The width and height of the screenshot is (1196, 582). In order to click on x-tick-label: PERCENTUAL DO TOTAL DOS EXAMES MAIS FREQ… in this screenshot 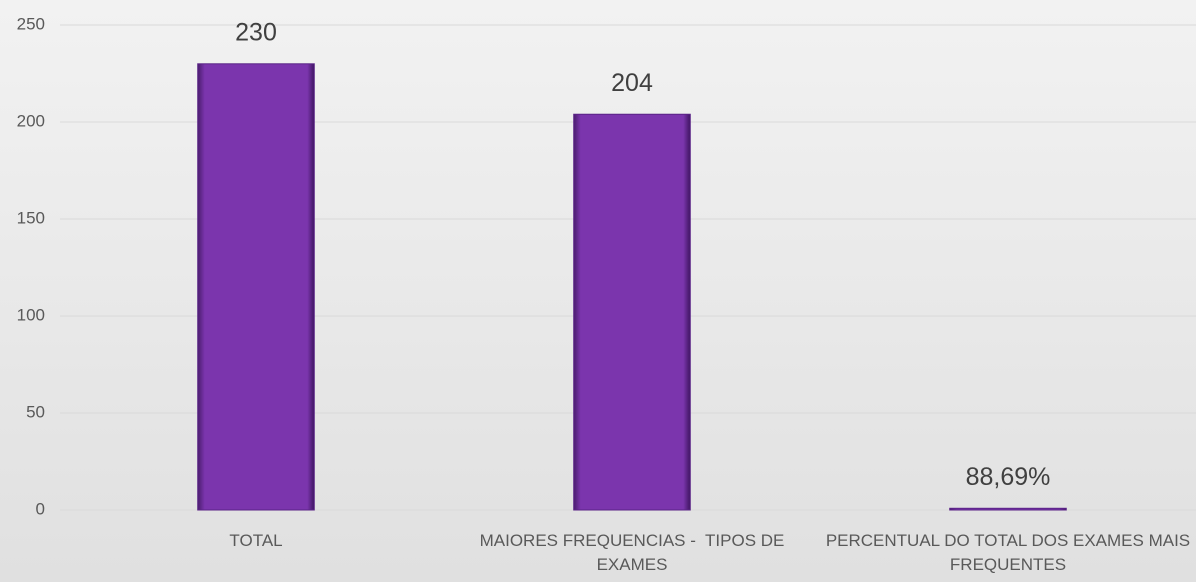, I will do `click(1010, 552)`.